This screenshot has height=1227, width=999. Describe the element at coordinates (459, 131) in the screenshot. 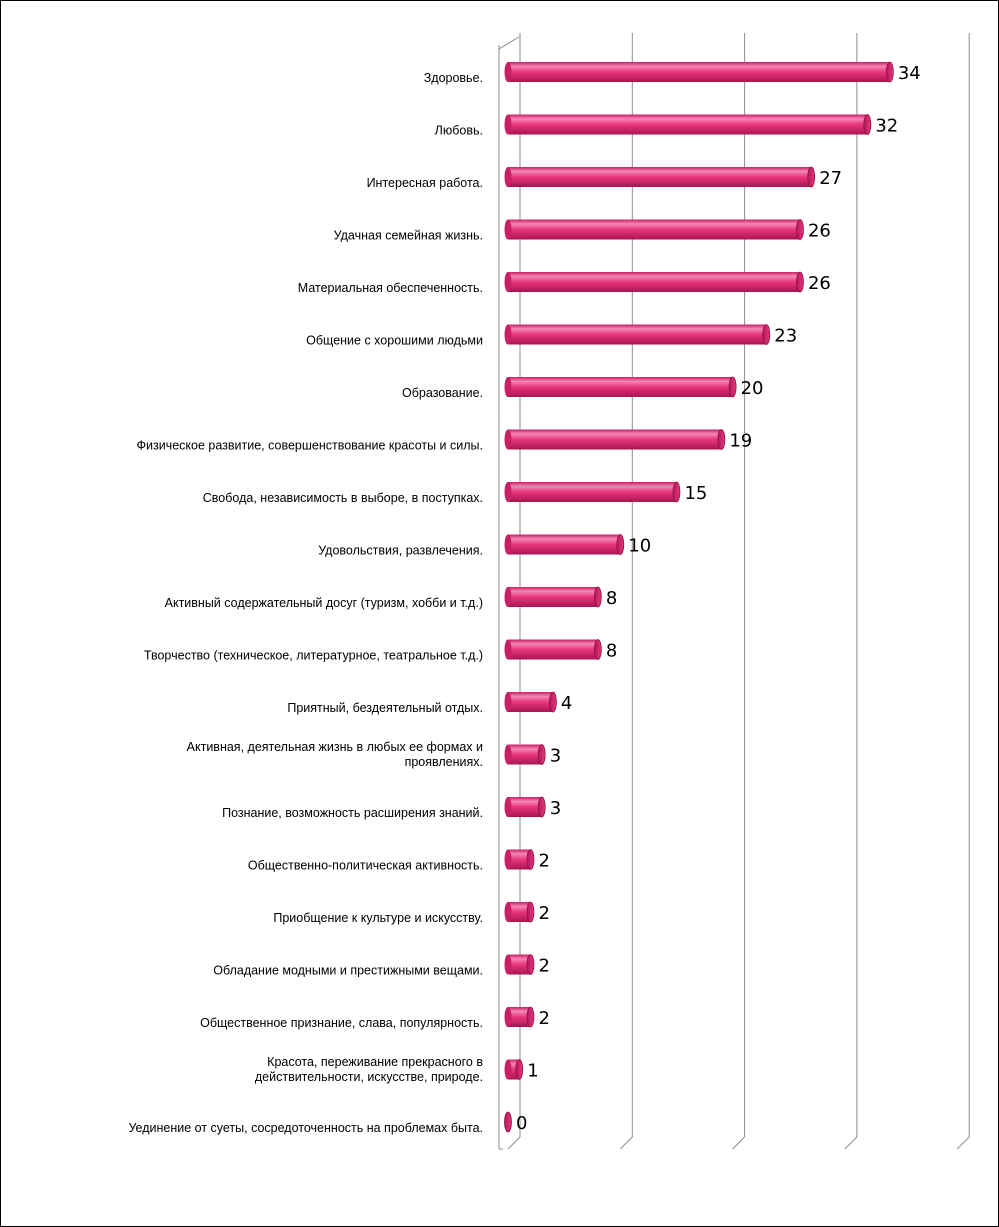

I see `category-label: Любовь.` at that location.